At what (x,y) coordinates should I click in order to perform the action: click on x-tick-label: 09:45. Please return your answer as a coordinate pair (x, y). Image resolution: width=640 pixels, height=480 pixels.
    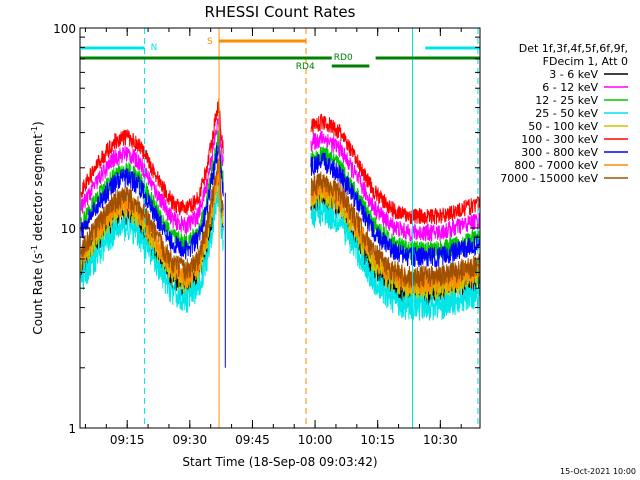
    Looking at the image, I should click on (252, 440).